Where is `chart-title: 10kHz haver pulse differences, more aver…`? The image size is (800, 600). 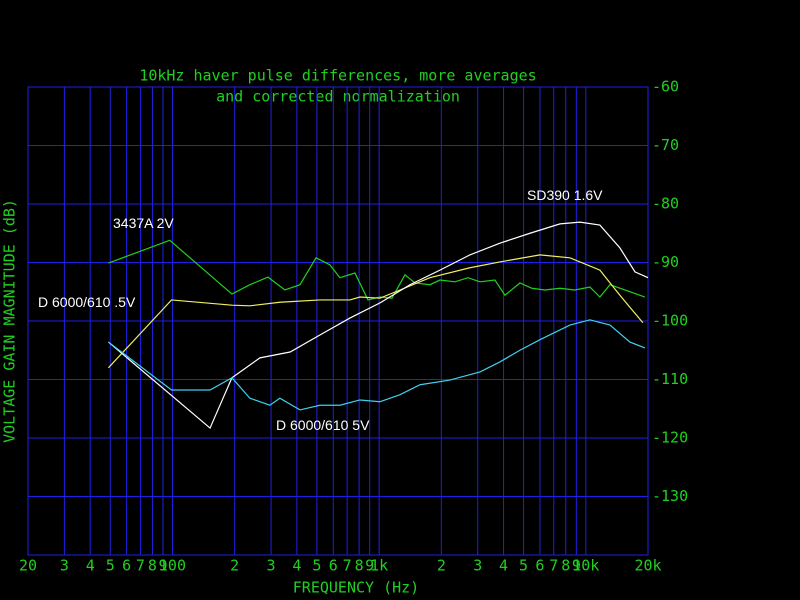 chart-title: 10kHz haver pulse differences, more aver… is located at coordinates (337, 76).